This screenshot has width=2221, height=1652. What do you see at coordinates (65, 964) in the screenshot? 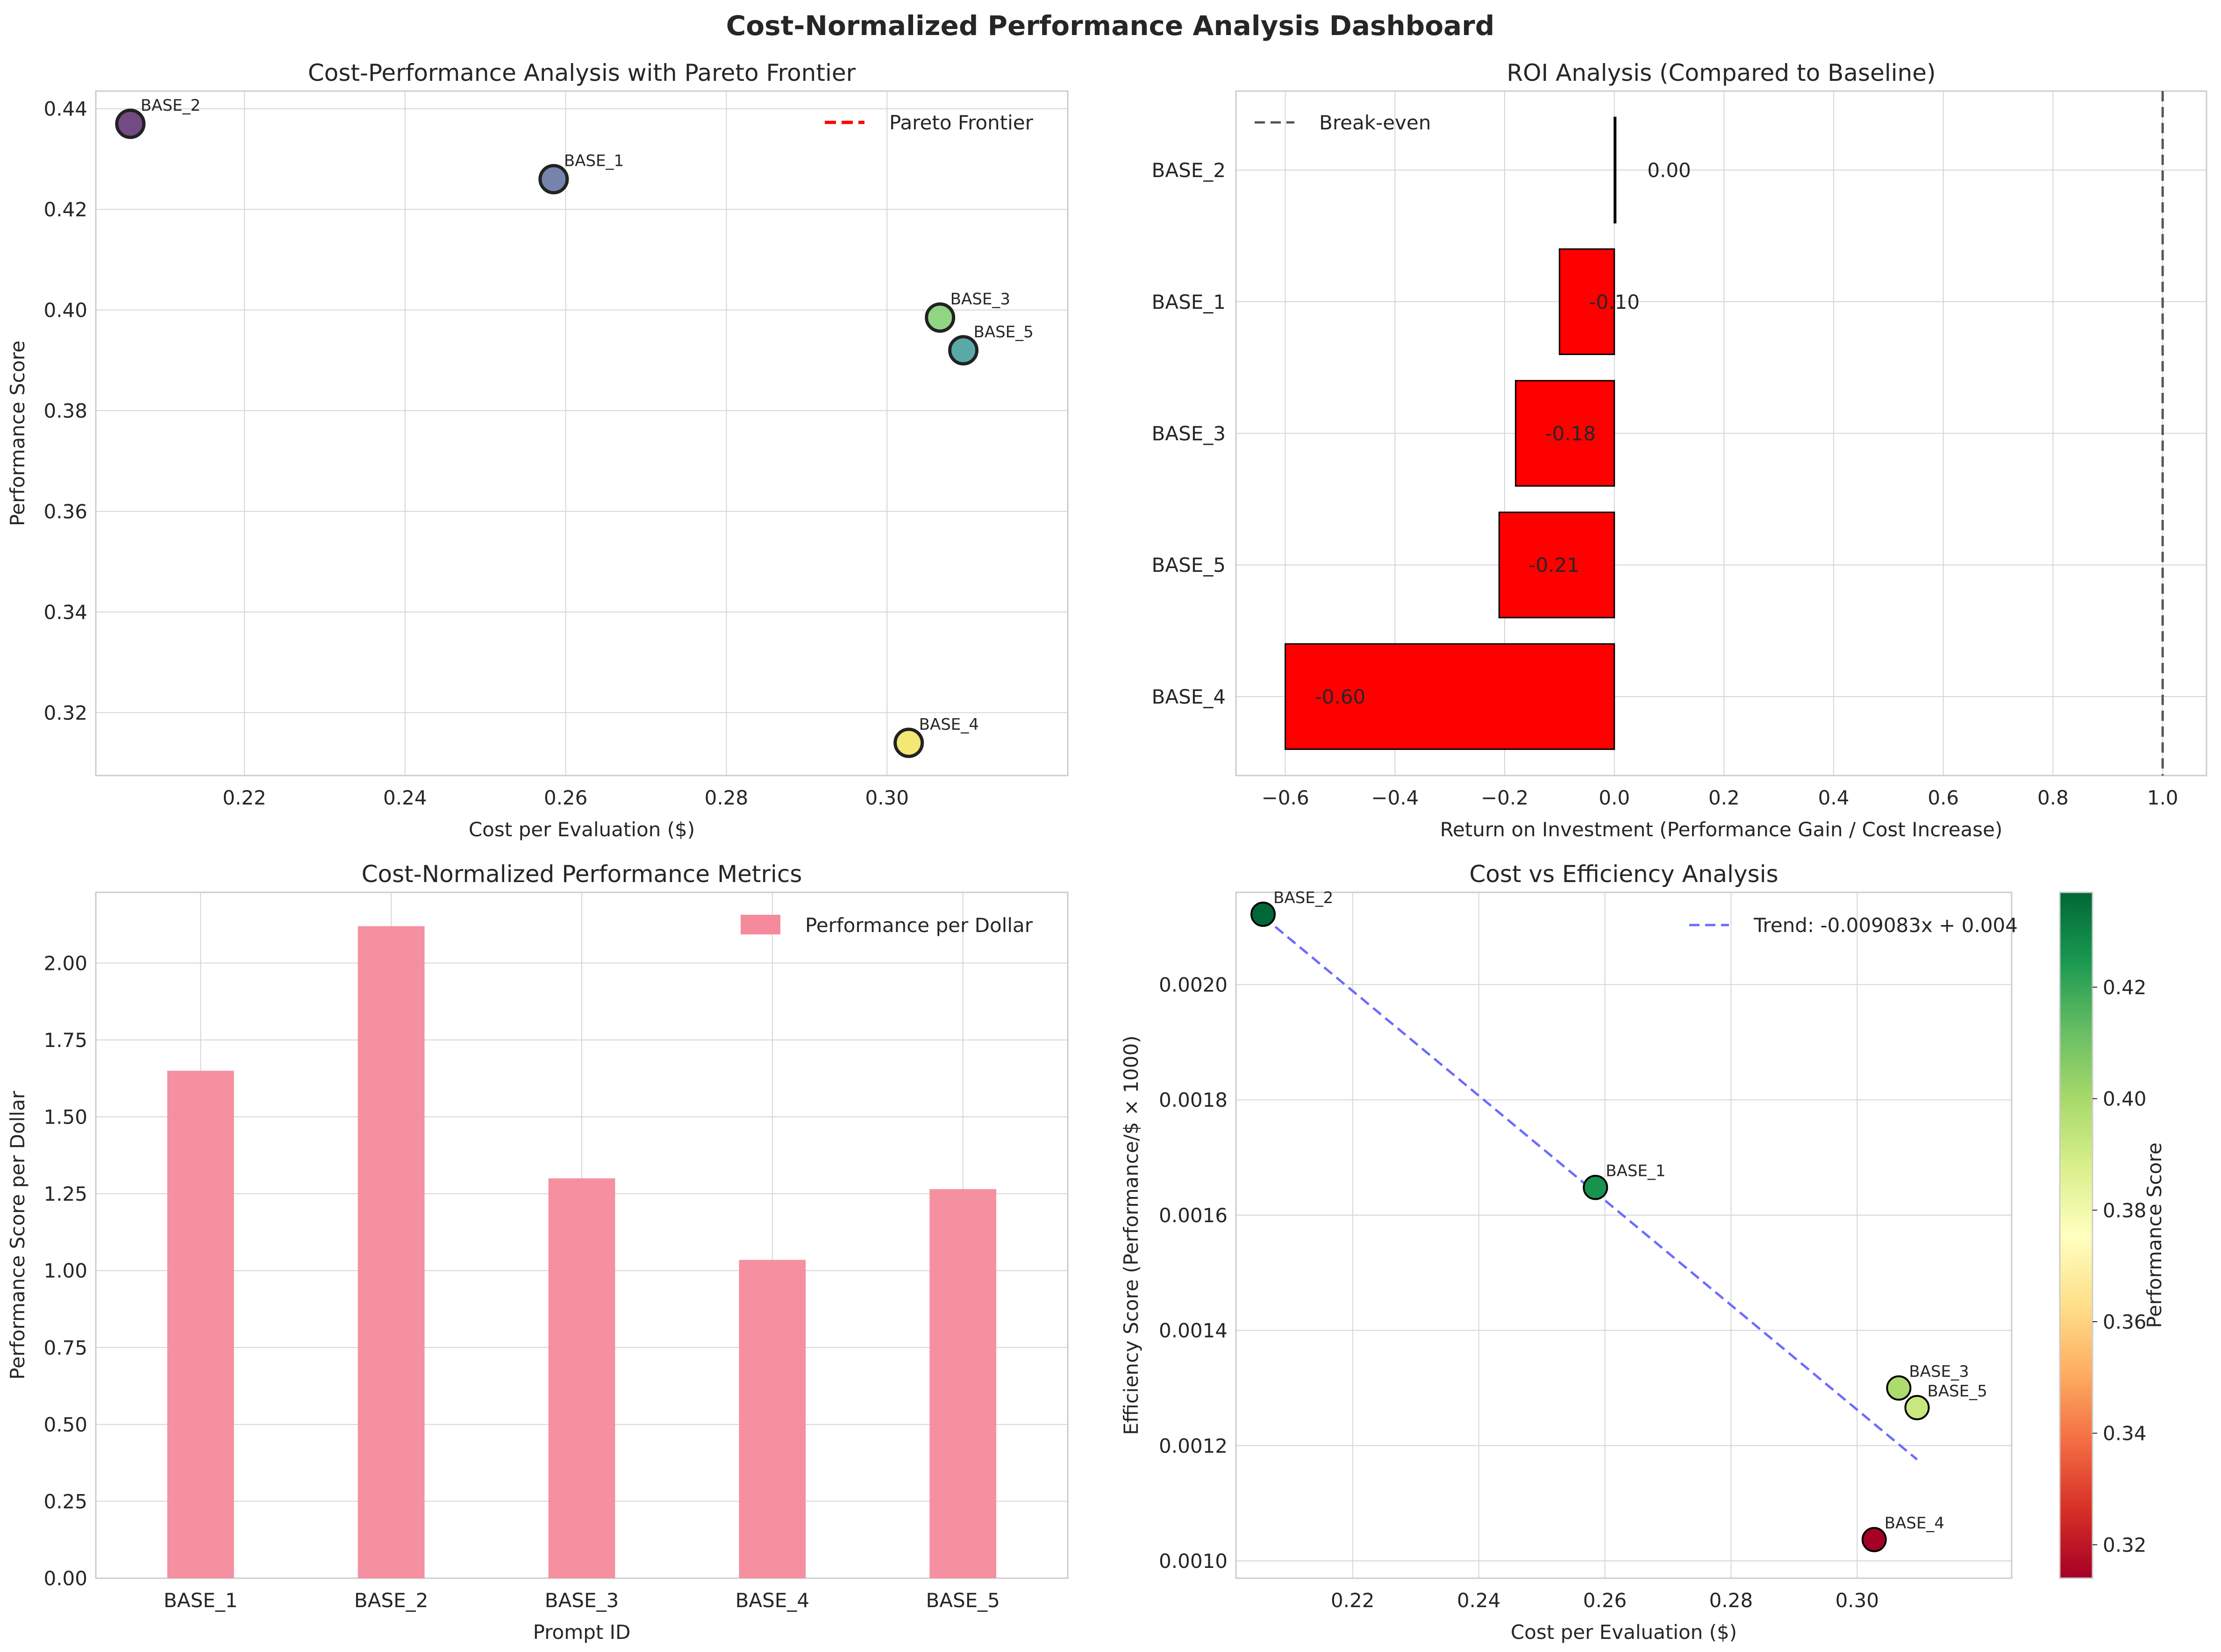
I see `y-tick-label: 2.00` at bounding box center [65, 964].